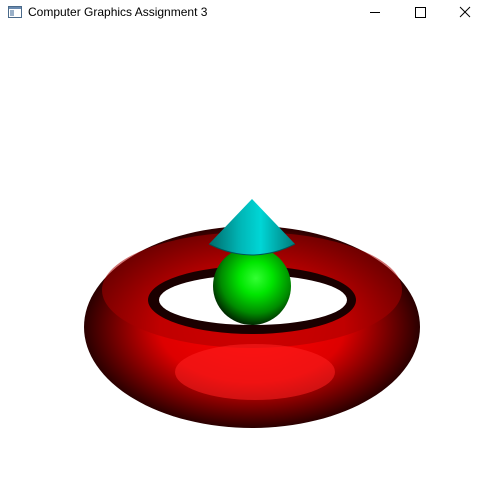  I want to click on maximize-button, so click(420, 12).